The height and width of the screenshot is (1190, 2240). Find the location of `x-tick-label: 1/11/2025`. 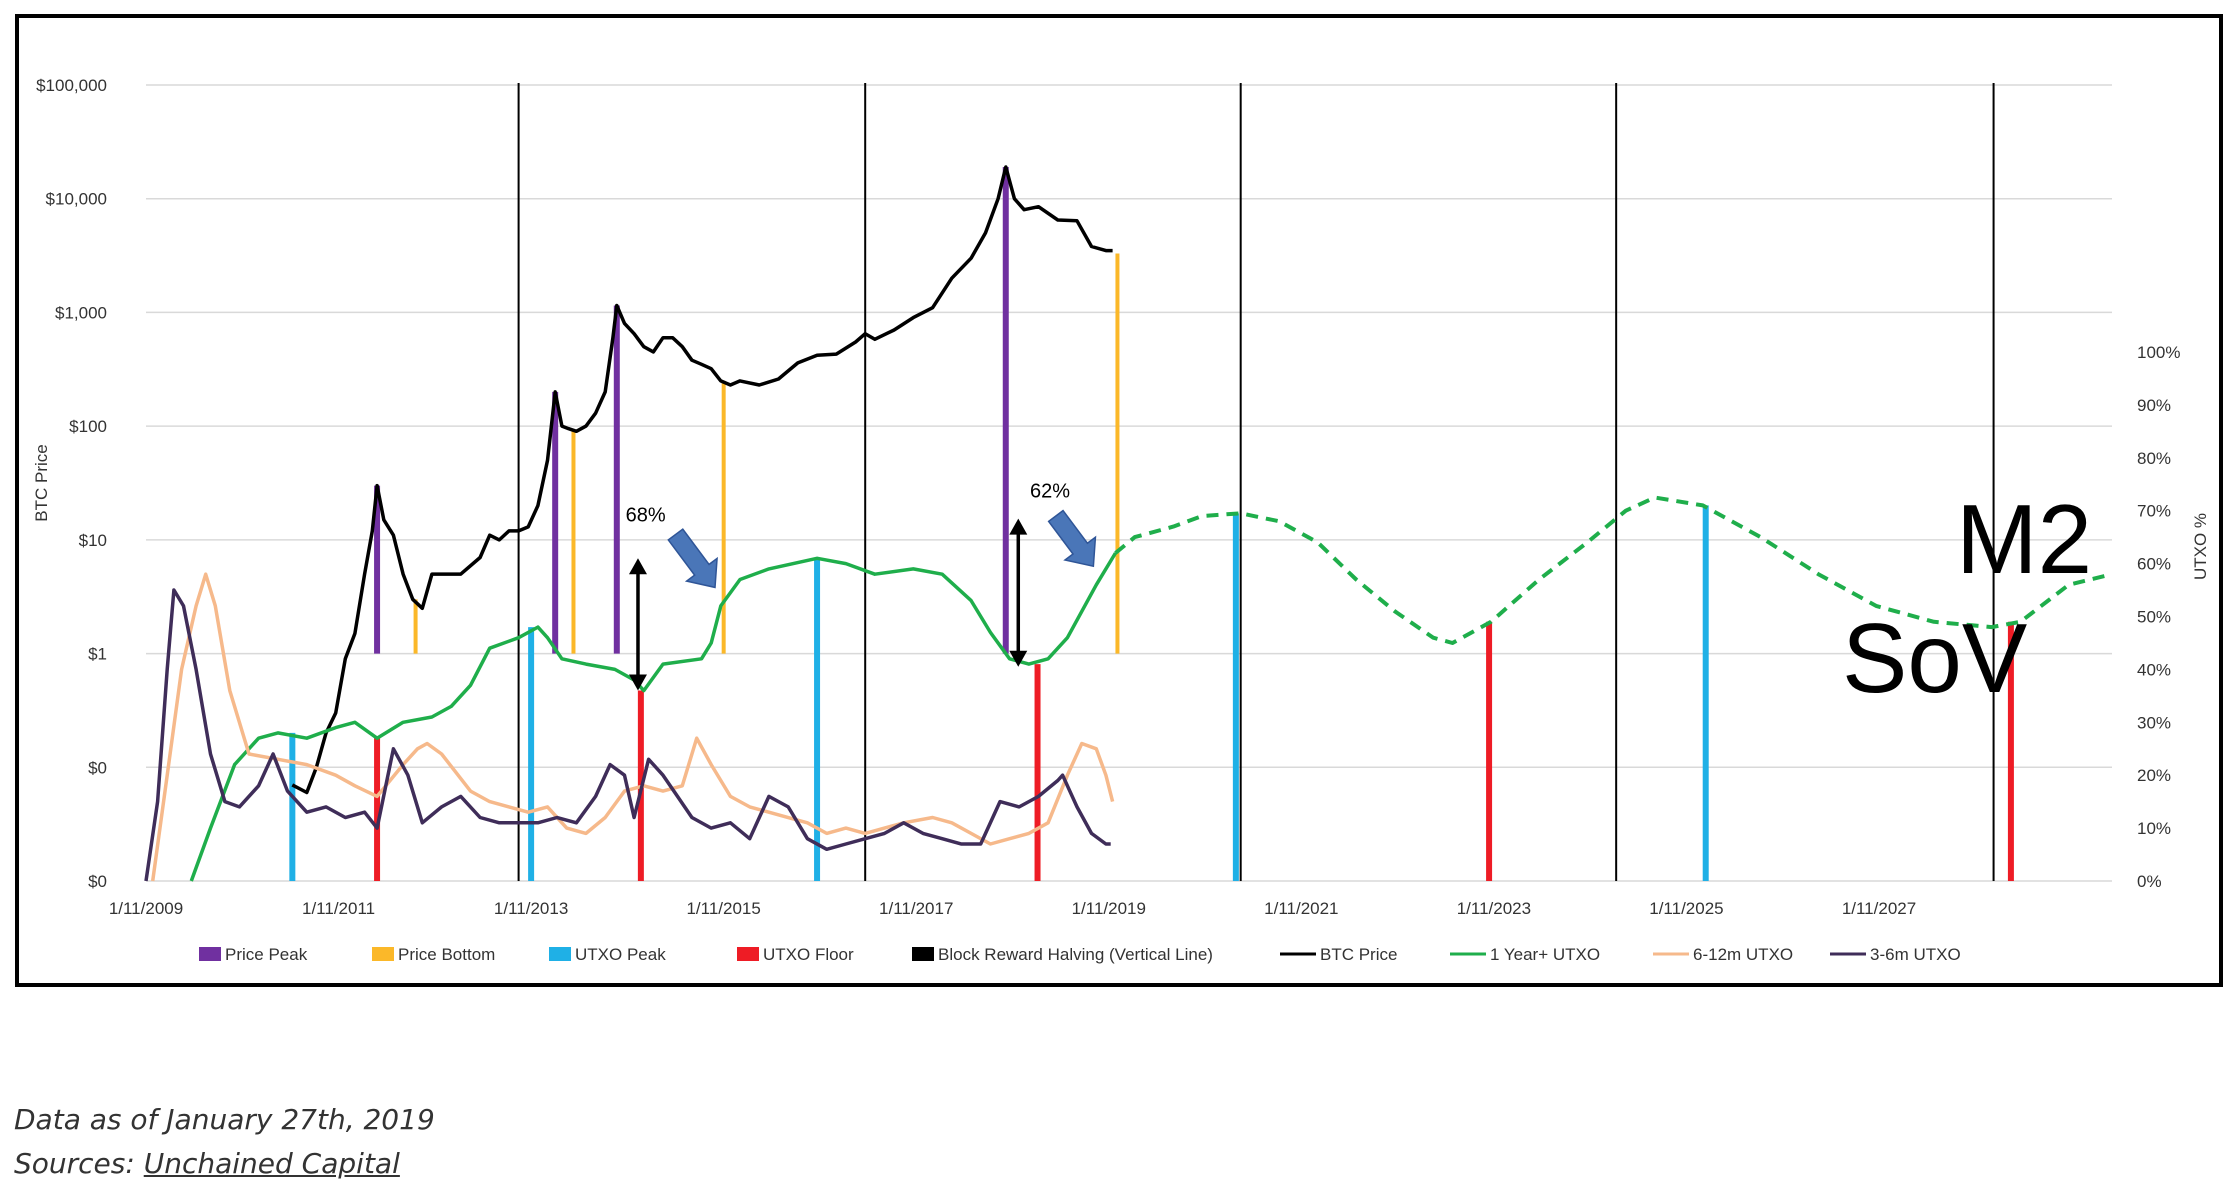

x-tick-label: 1/11/2025 is located at coordinates (1686, 908).